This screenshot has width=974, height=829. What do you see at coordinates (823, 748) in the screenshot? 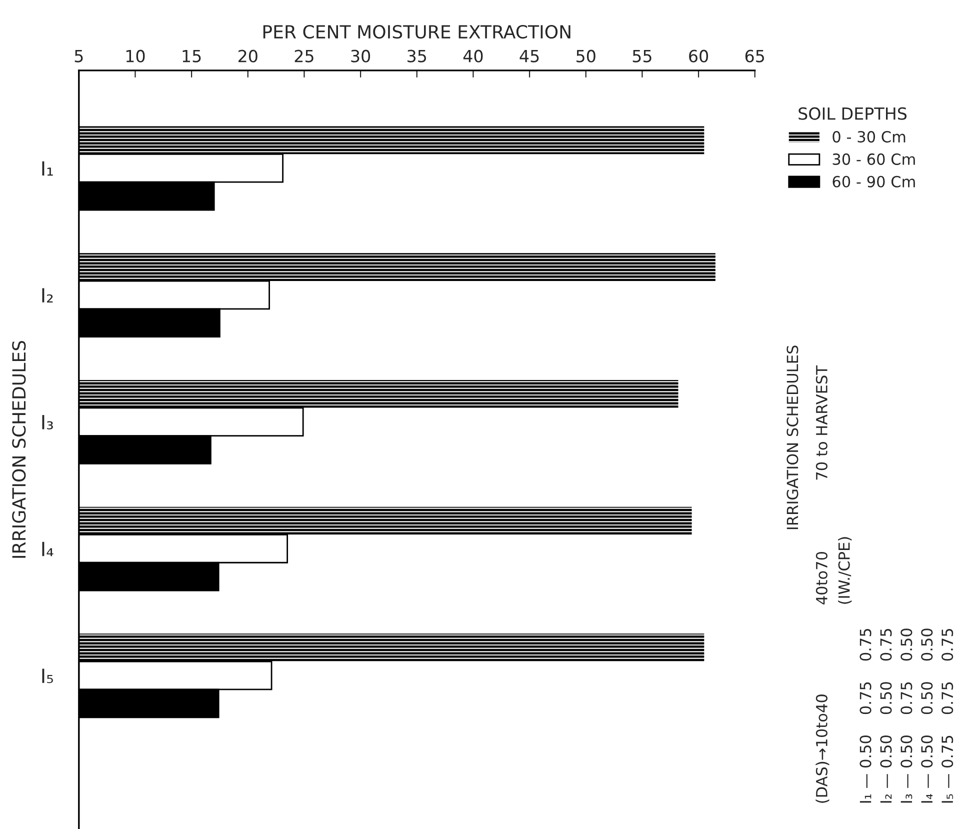
I see `text: (DAS)→10to40` at bounding box center [823, 748].